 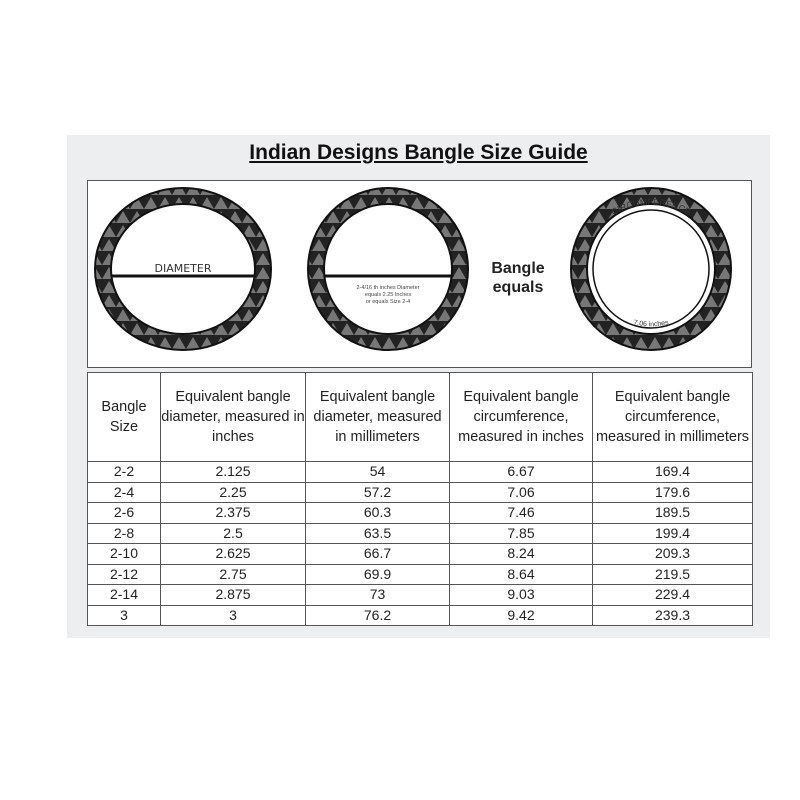 What do you see at coordinates (233, 595) in the screenshot?
I see `cell-diameter-inches: 2.875` at bounding box center [233, 595].